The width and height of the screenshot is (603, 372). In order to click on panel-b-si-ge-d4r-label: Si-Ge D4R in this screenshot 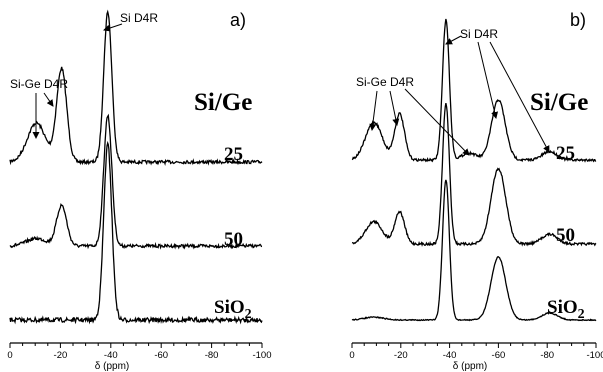, I will do `click(385, 82)`.